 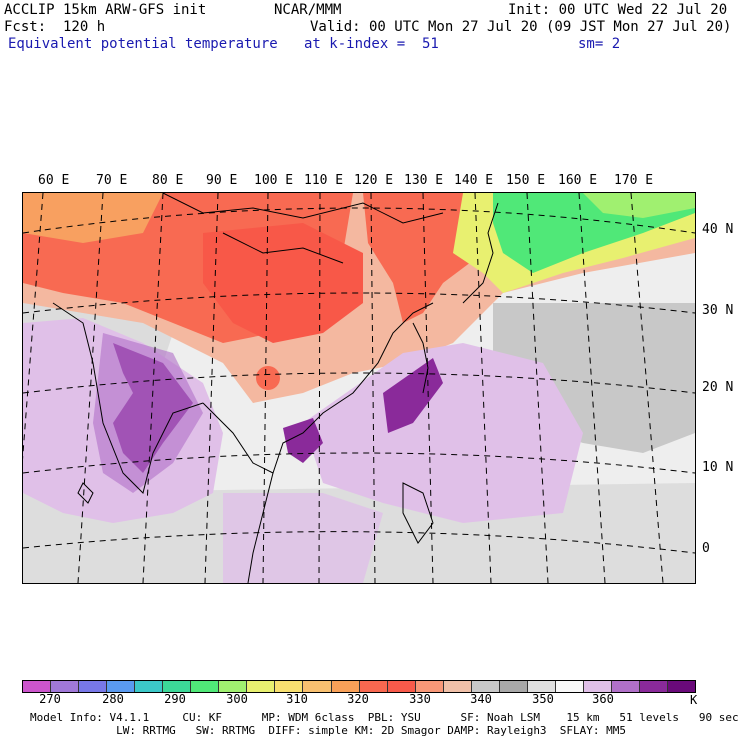 What do you see at coordinates (168, 180) in the screenshot?
I see `lon-label: 80 E` at bounding box center [168, 180].